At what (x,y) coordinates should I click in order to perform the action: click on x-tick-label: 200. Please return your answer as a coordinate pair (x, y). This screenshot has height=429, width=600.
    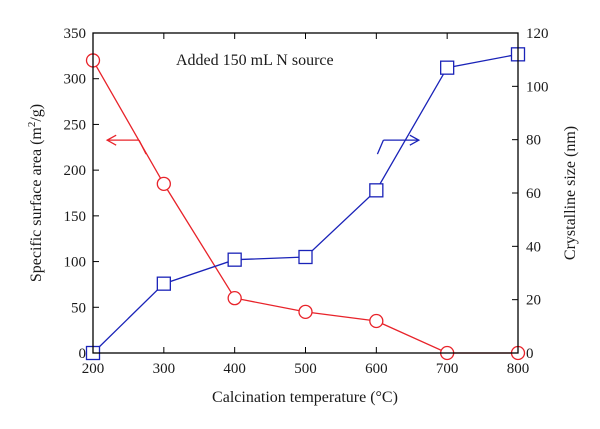
    Looking at the image, I should click on (93, 369).